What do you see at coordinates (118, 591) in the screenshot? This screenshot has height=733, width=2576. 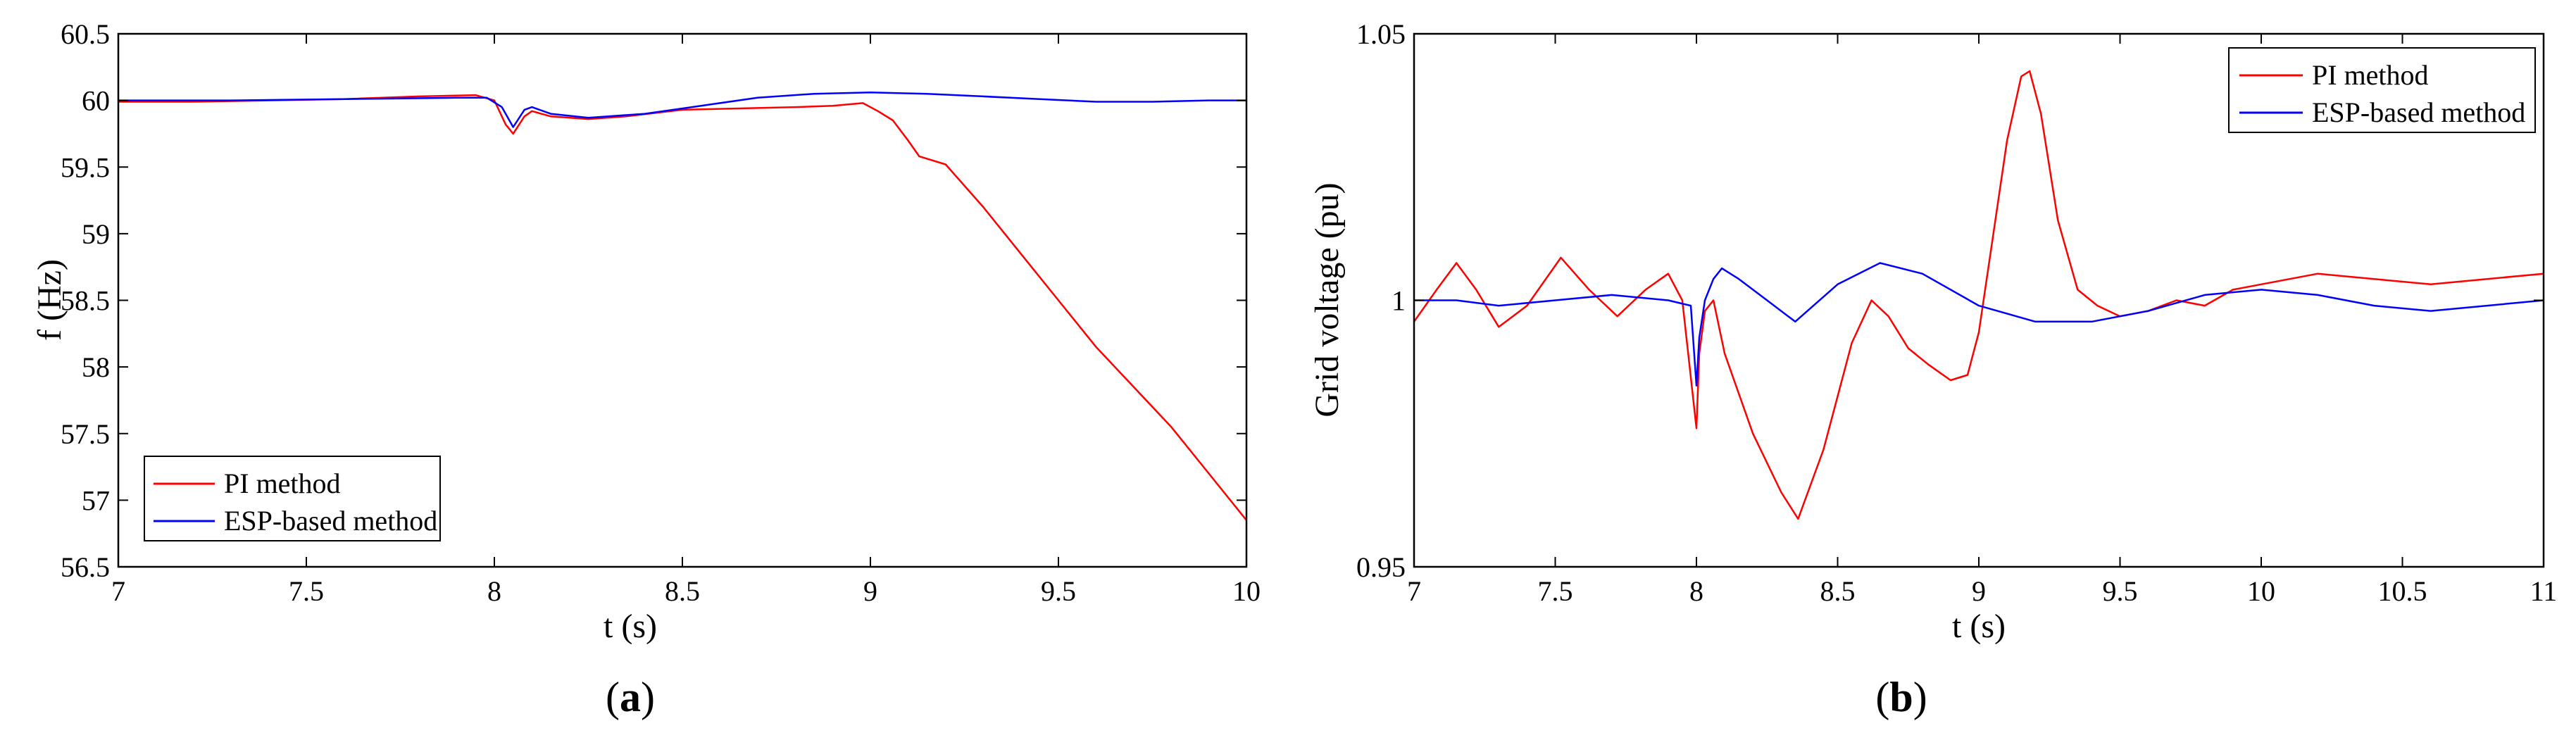 I see `chart-a-xtick-label: 7` at bounding box center [118, 591].